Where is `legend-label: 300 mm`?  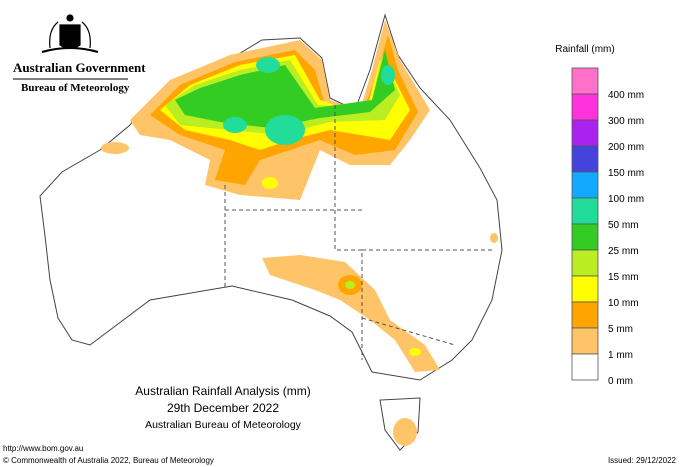 legend-label: 300 mm is located at coordinates (626, 121).